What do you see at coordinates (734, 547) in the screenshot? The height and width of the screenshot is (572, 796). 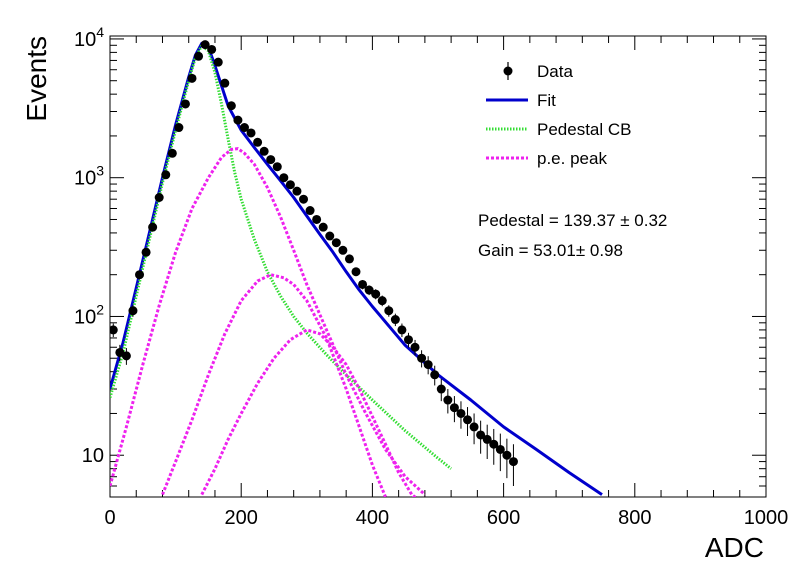 I see `x-axis-title: ADC` at bounding box center [734, 547].